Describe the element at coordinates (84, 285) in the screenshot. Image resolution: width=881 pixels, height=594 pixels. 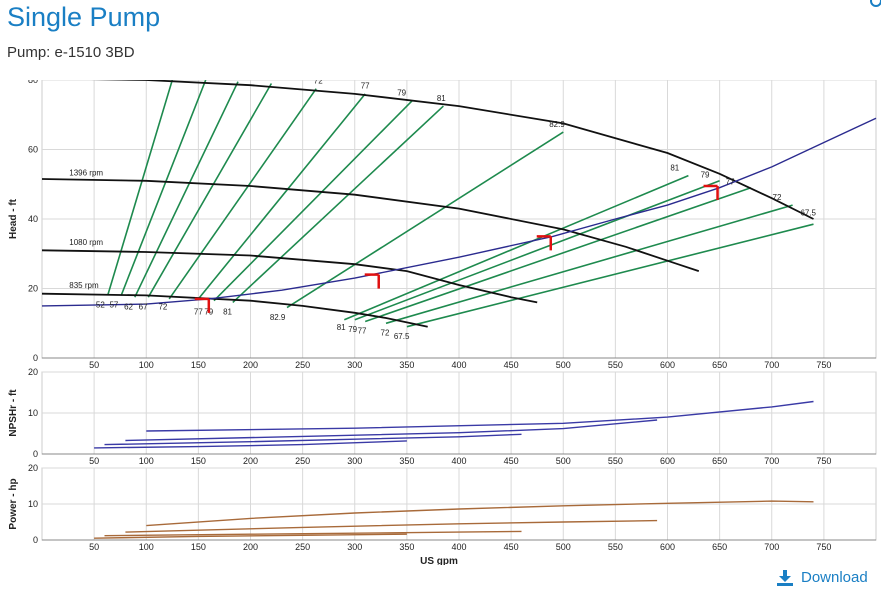
I see `speed-label: 835 rpm` at that location.